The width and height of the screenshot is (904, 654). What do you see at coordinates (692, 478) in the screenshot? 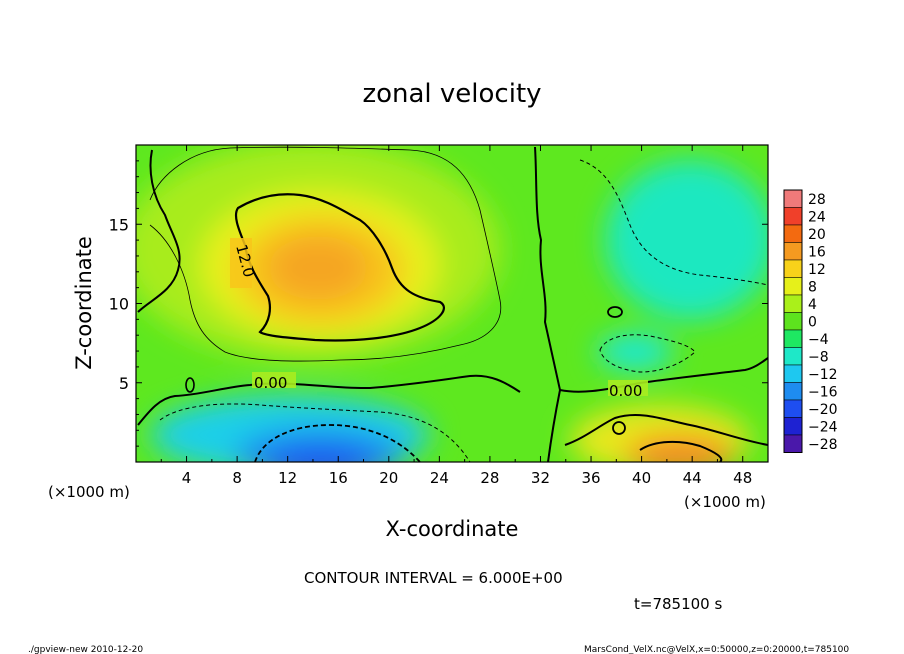
I see `x-tick-label: 44` at bounding box center [692, 478].